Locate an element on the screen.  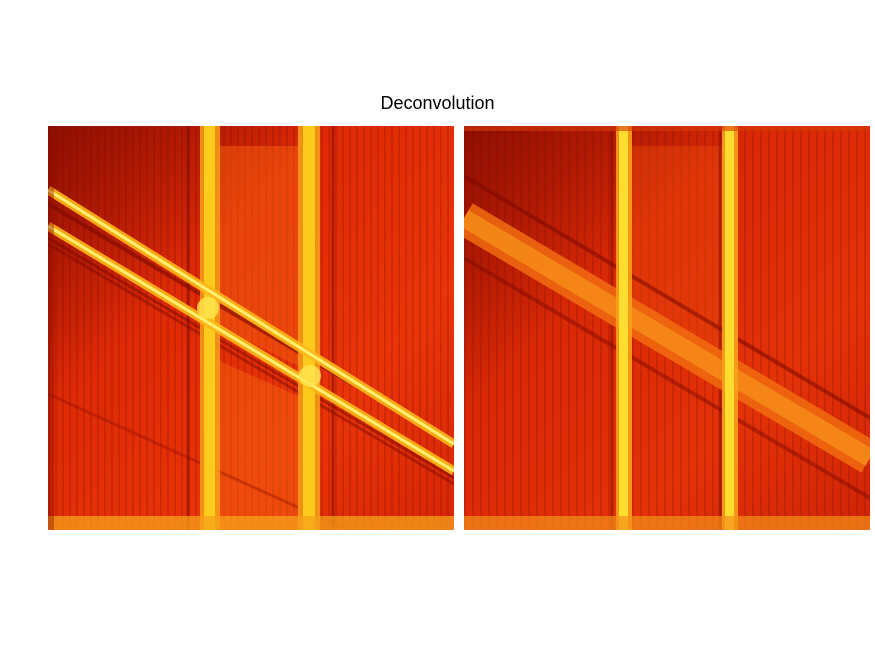
warm-patch is located at coordinates (253, 443).